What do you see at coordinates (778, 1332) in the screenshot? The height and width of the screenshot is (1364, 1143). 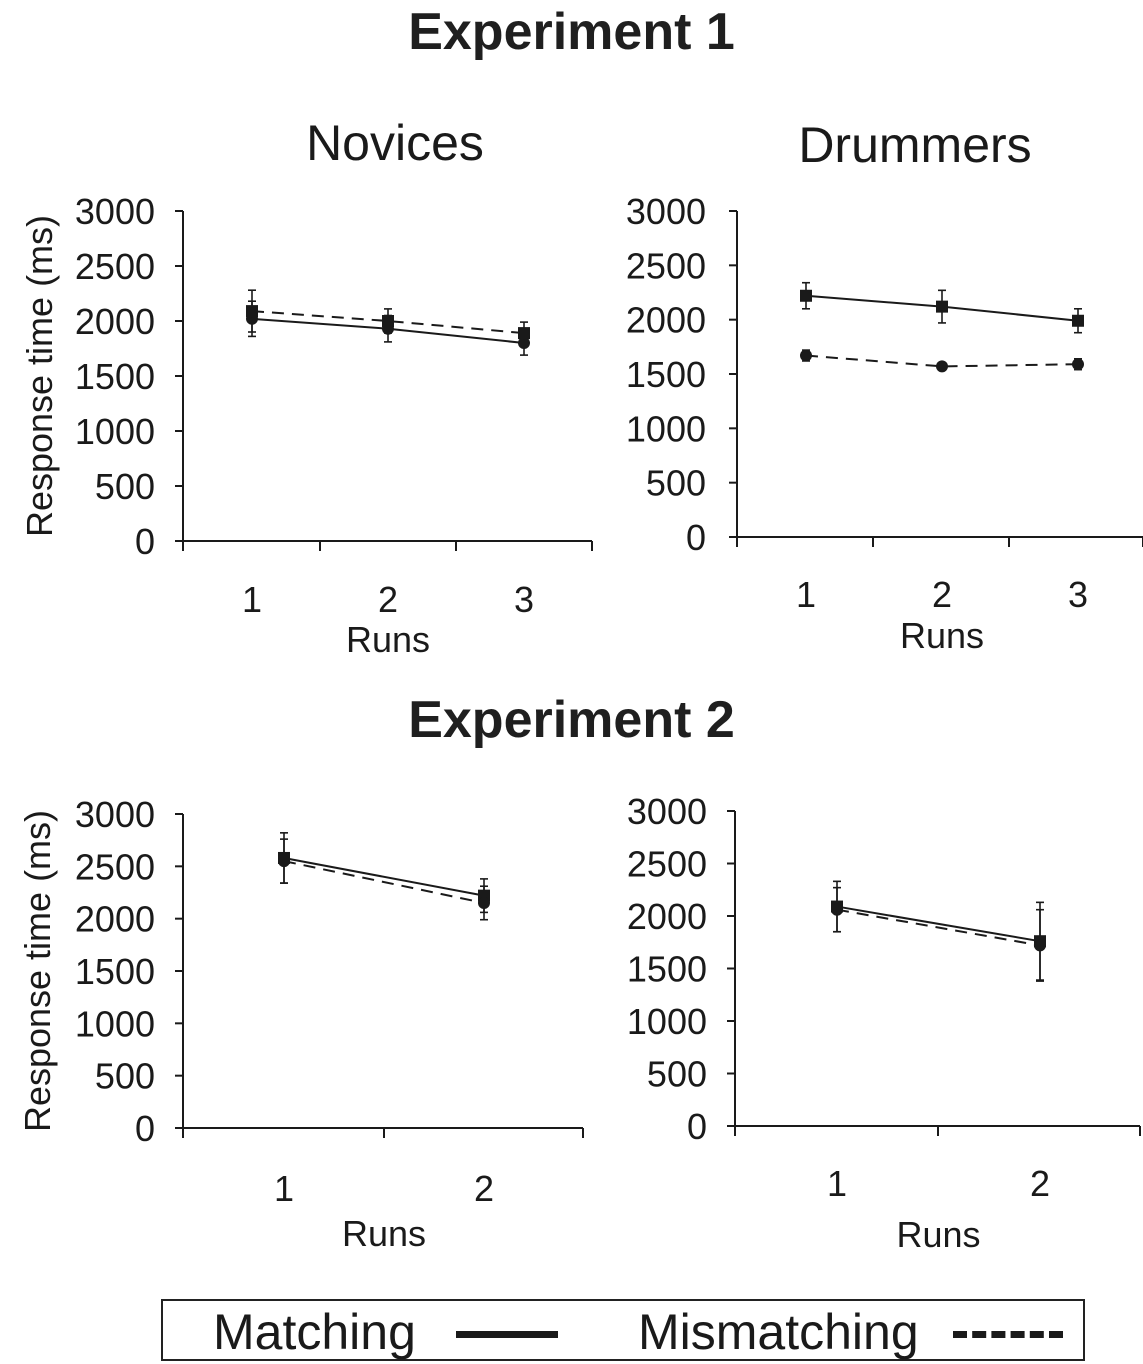 I see `legend-mismatching-label: Mismatching` at bounding box center [778, 1332].